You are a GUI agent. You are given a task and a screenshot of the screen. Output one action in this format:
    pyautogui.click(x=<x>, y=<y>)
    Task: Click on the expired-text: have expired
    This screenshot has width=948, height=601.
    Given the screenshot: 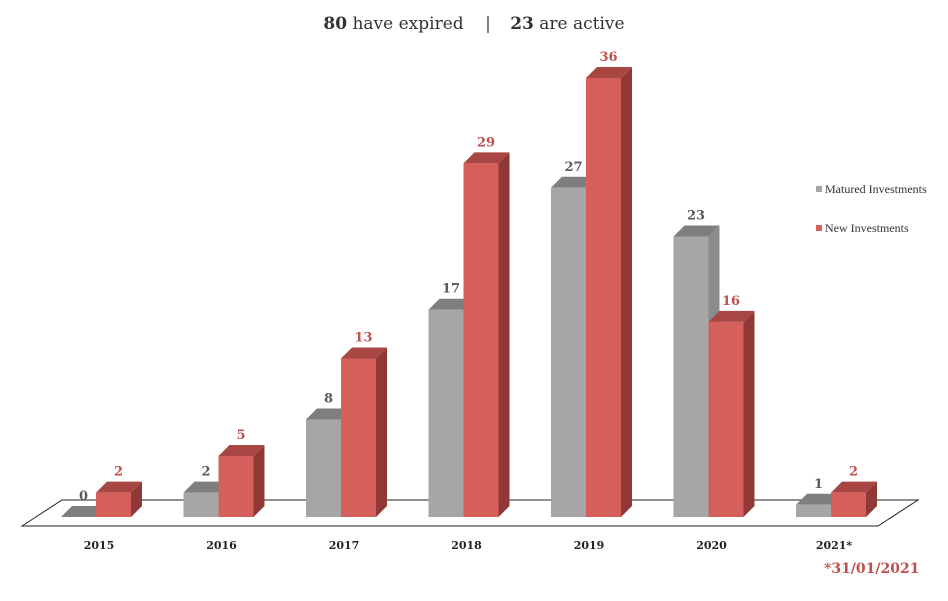 What is the action you would take?
    pyautogui.click(x=408, y=24)
    